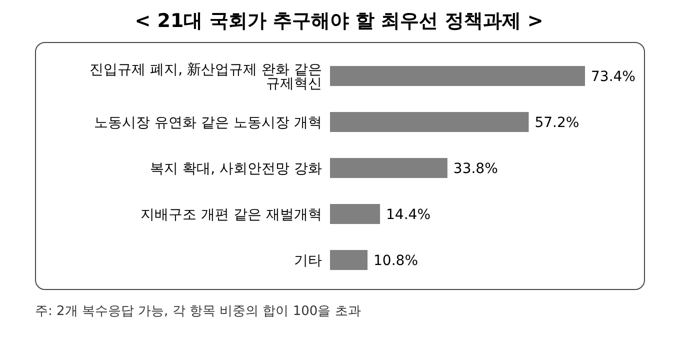 Image resolution: width=678 pixels, height=337 pixels. Describe the element at coordinates (208, 122) in the screenshot. I see `y-tick-label: 노동시장 유연화 같은 노동시장 개혁` at that location.